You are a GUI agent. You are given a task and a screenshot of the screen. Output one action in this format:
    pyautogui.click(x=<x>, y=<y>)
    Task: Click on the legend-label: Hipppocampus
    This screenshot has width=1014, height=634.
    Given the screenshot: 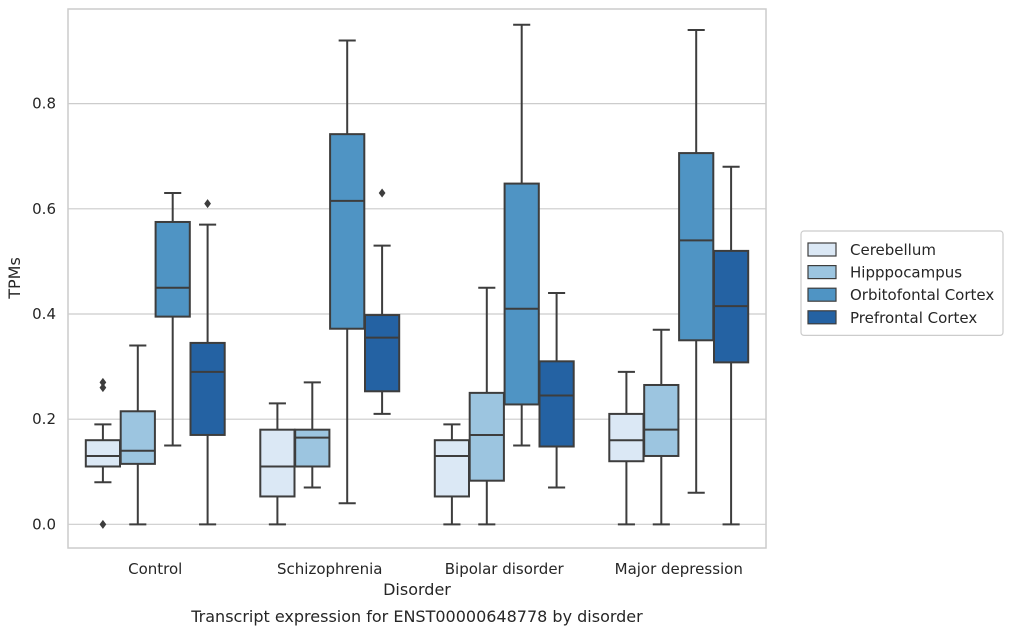 What is the action you would take?
    pyautogui.click(x=906, y=273)
    